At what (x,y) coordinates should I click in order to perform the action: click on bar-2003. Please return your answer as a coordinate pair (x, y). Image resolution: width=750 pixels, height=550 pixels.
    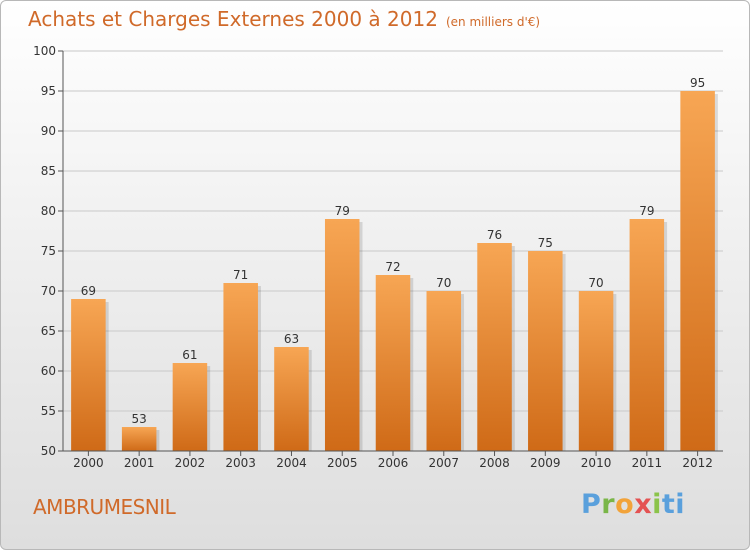
    Looking at the image, I should click on (240, 367).